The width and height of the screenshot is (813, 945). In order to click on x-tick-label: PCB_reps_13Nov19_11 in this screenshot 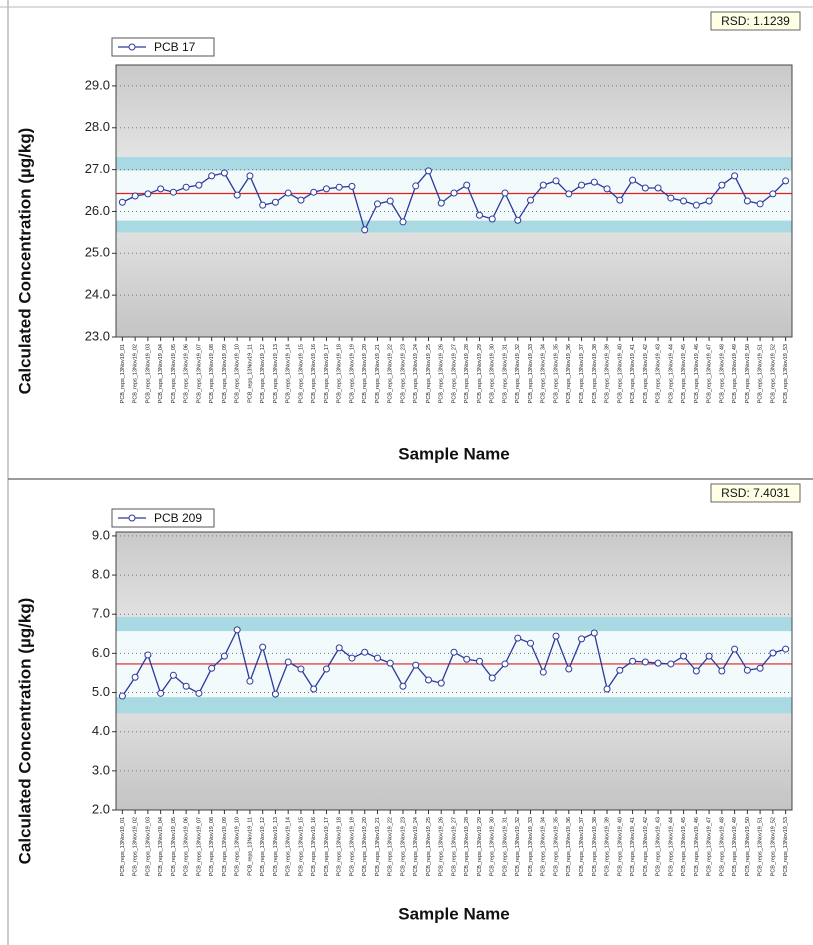, I will do `click(250, 846)`.